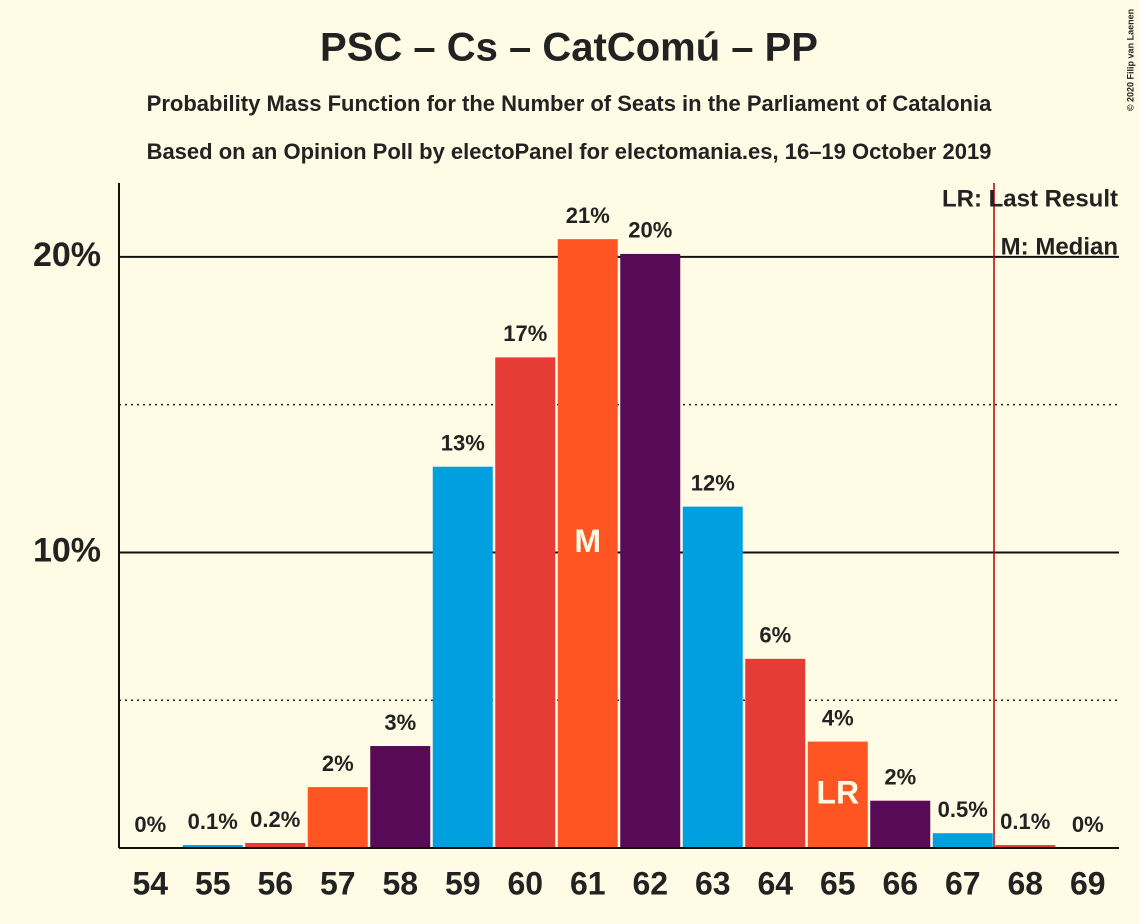 Image resolution: width=1139 pixels, height=924 pixels. What do you see at coordinates (525, 883) in the screenshot?
I see `x-tick-label: 60` at bounding box center [525, 883].